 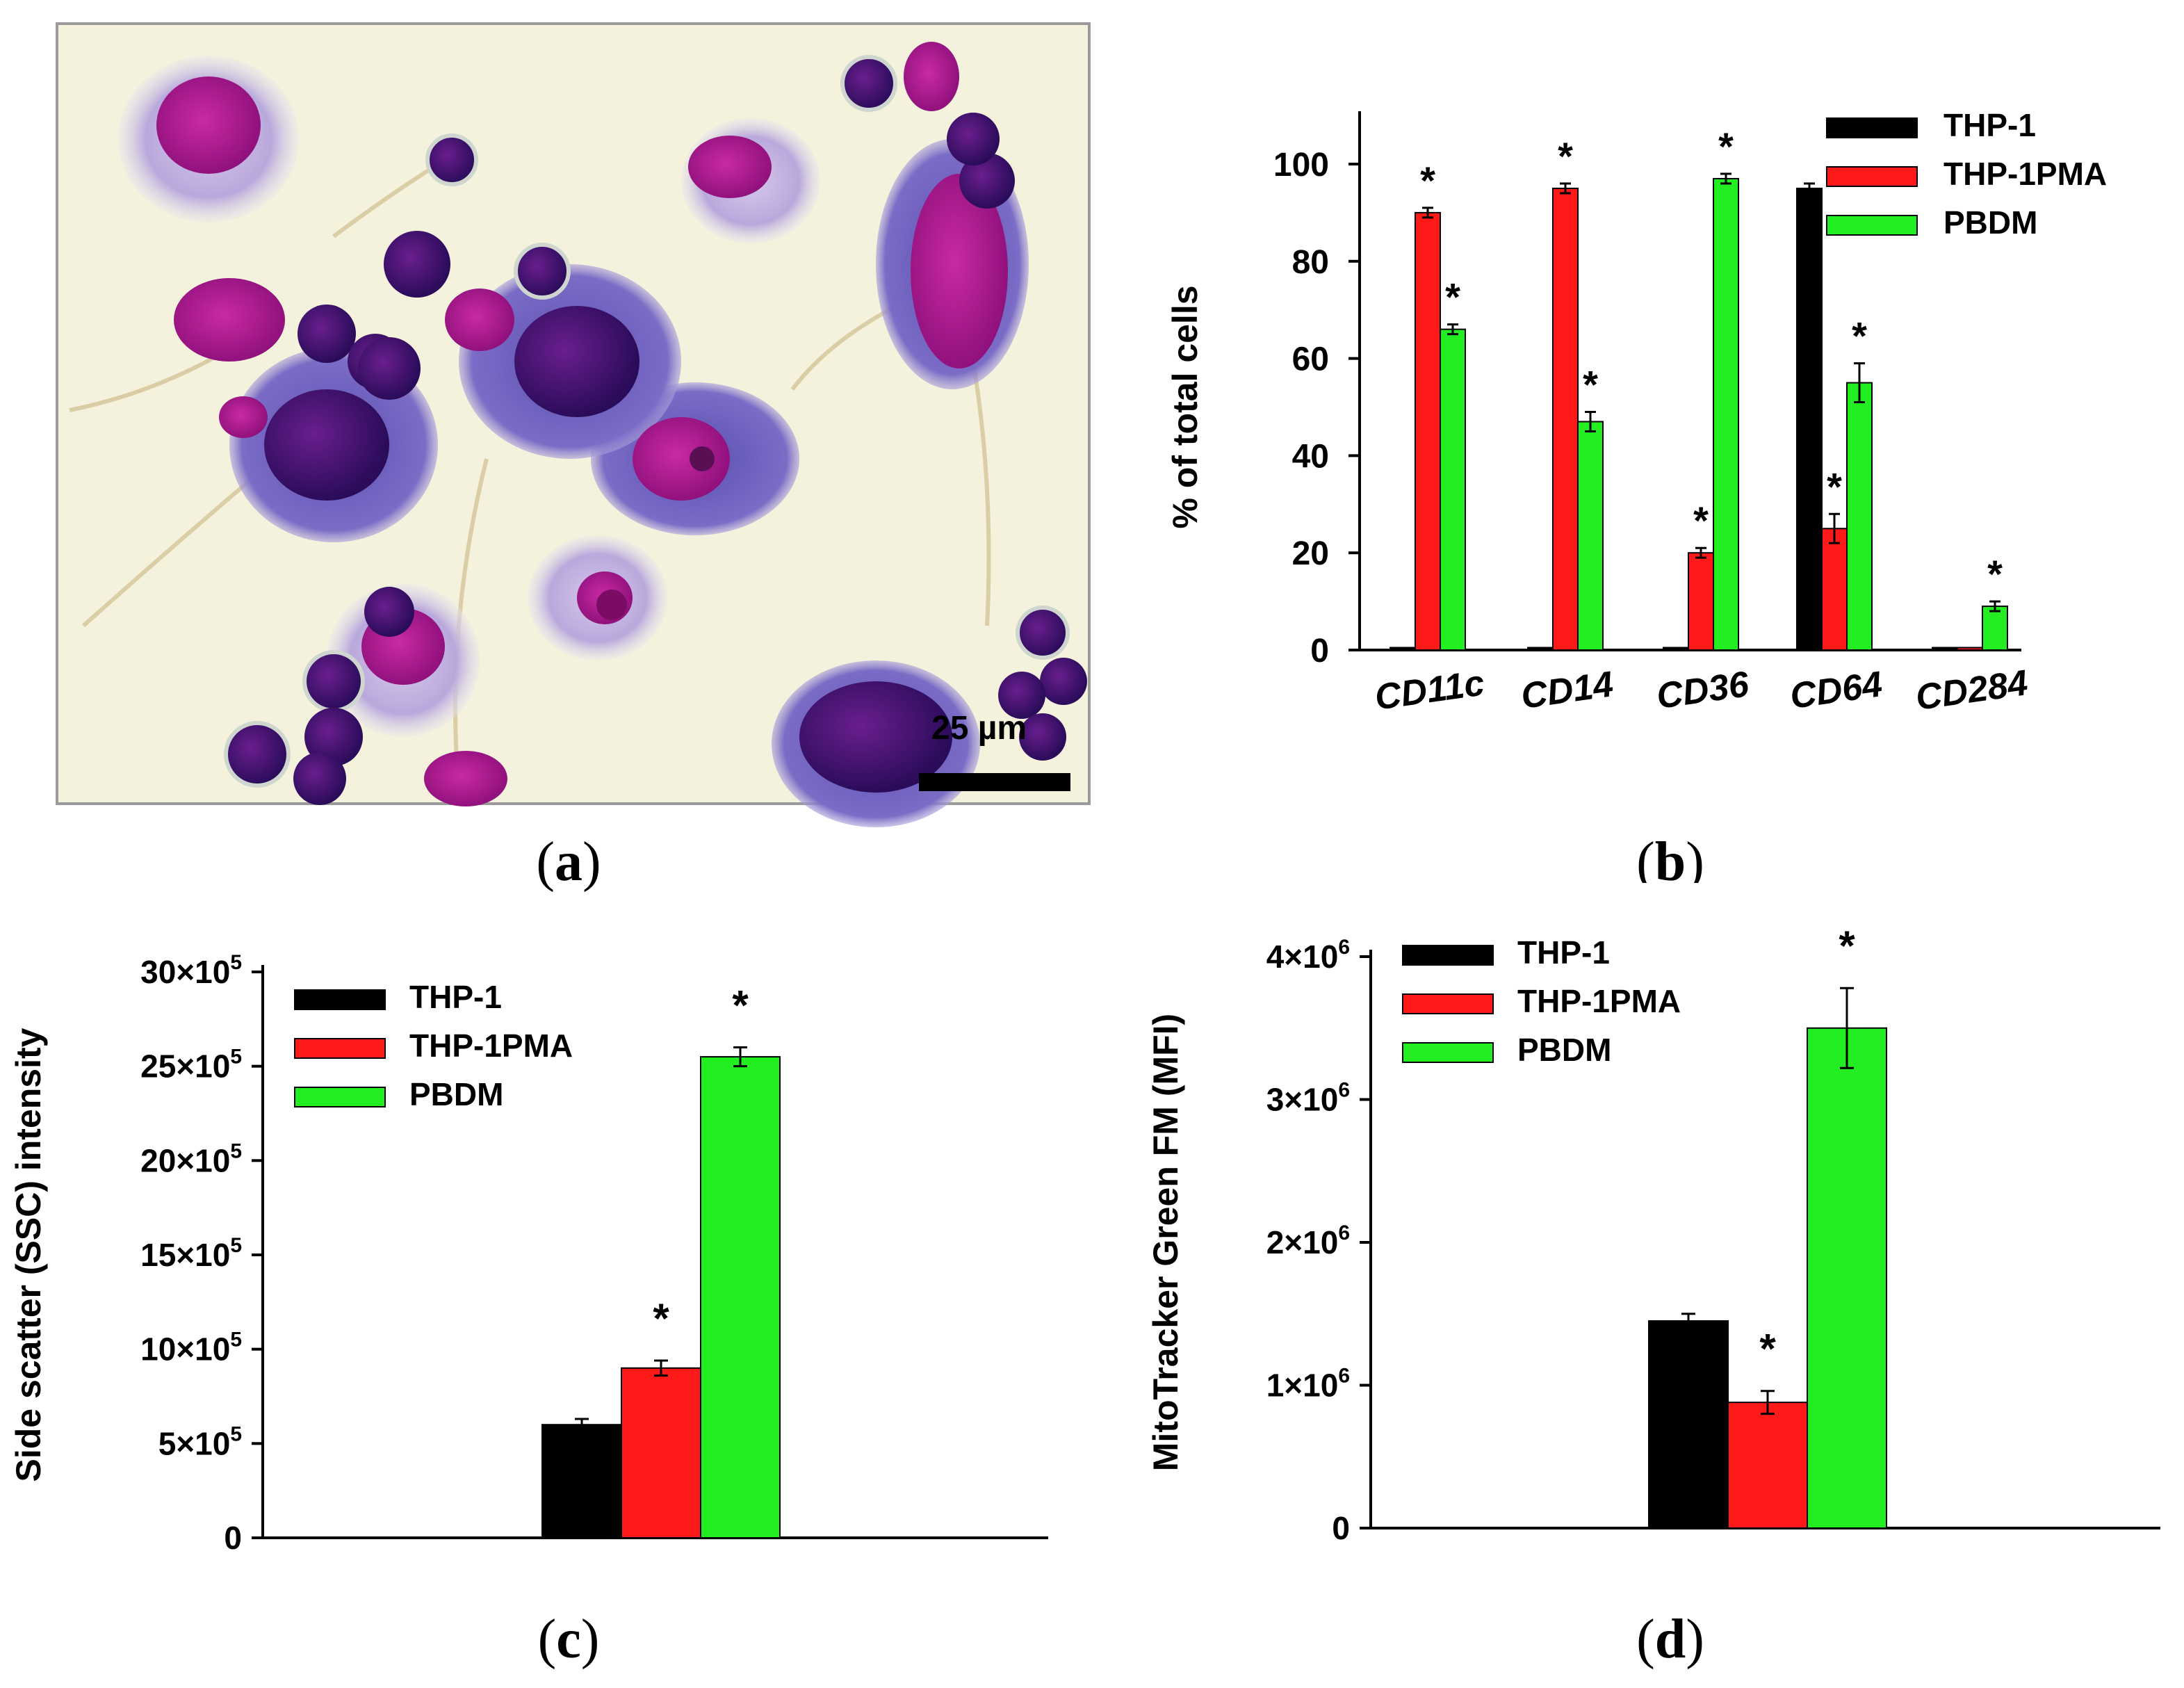 I want to click on panel-label-d: (d), so click(x=1670, y=1639).